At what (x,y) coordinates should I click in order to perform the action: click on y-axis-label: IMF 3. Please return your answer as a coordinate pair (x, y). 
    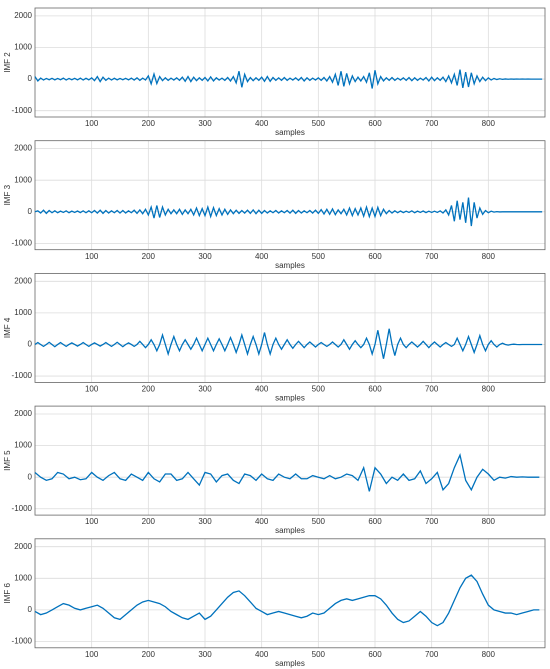
    Looking at the image, I should click on (7, 194).